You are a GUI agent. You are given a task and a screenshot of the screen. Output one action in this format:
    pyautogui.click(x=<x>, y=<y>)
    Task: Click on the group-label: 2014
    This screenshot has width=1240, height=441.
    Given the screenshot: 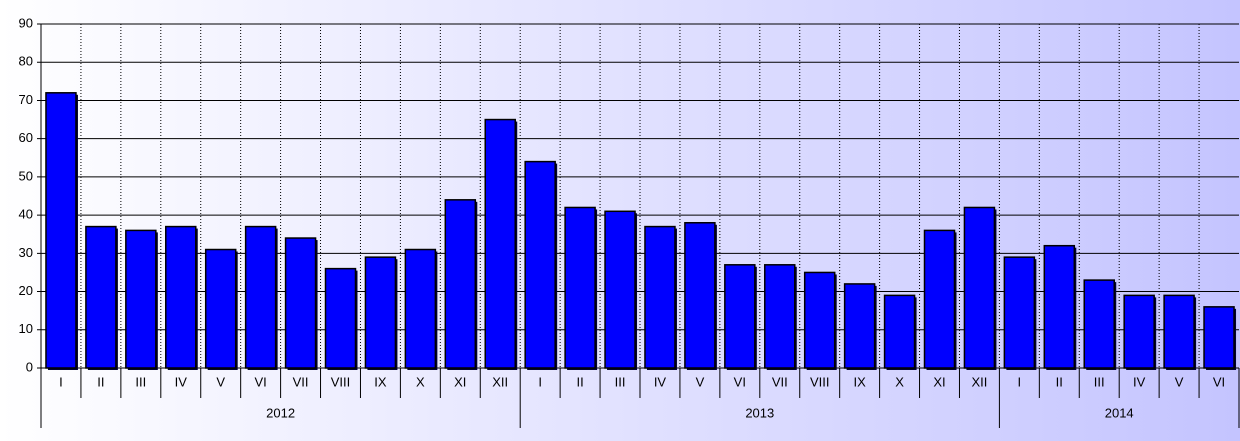 What is the action you would take?
    pyautogui.click(x=1119, y=412)
    